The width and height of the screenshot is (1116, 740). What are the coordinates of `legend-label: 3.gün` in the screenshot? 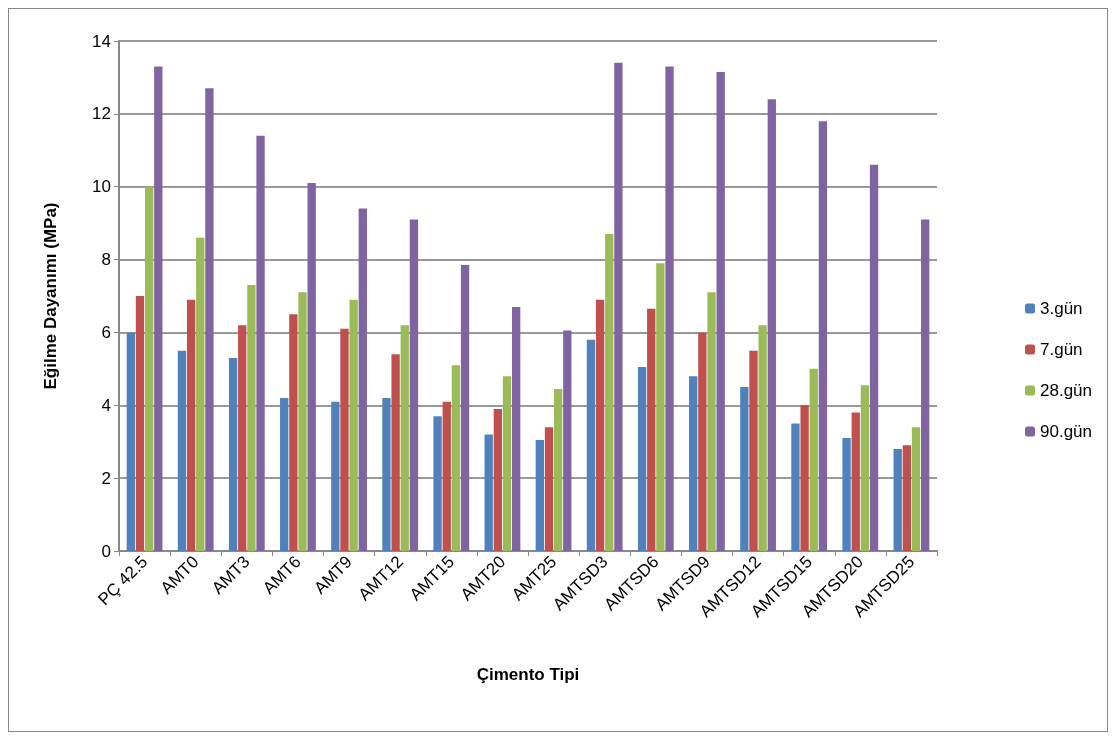 It's located at (1061, 308).